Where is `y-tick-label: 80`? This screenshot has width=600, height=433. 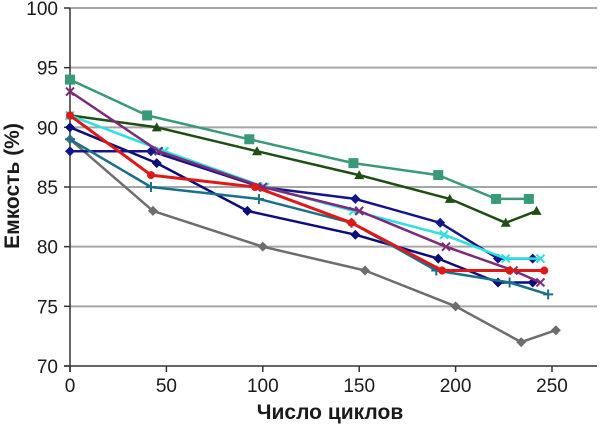
y-tick-label: 80 is located at coordinates (47, 248).